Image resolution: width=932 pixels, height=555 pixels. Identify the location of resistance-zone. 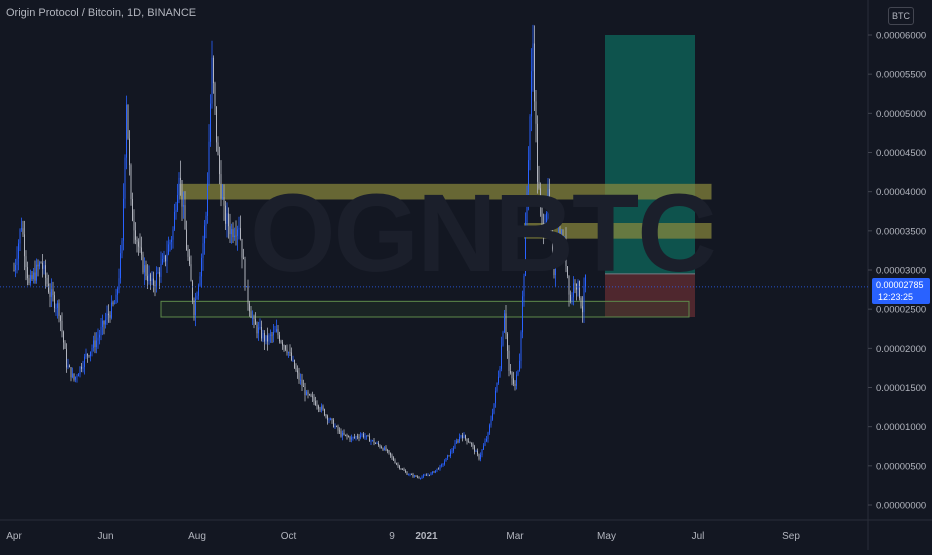
(618, 231).